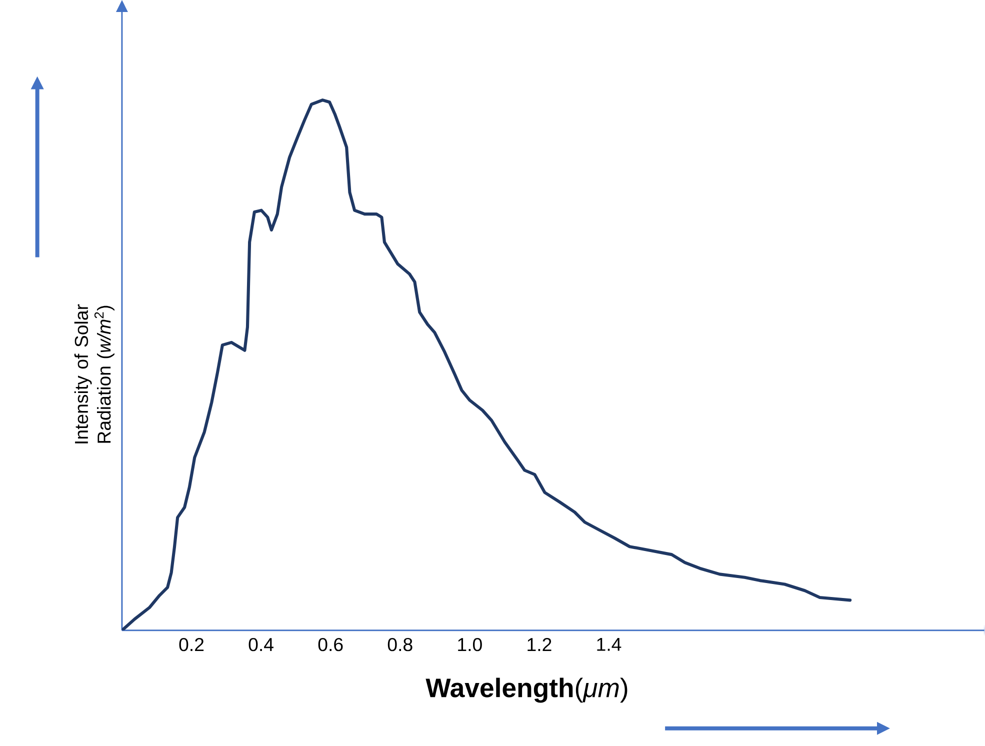 The image size is (985, 746). I want to click on x-tick-label: 0.6, so click(330, 645).